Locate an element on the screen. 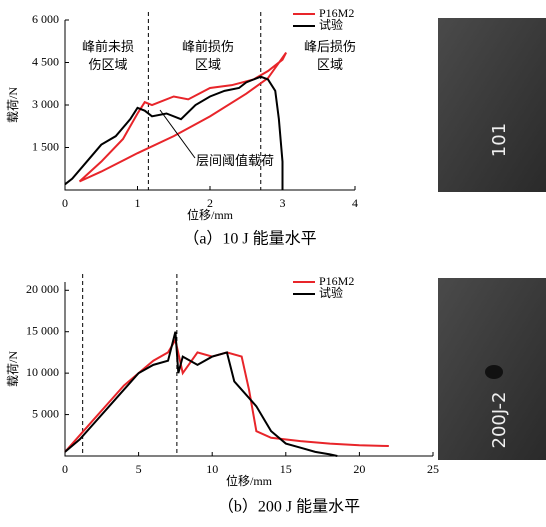  photo-label: 101 is located at coordinates (499, 140).